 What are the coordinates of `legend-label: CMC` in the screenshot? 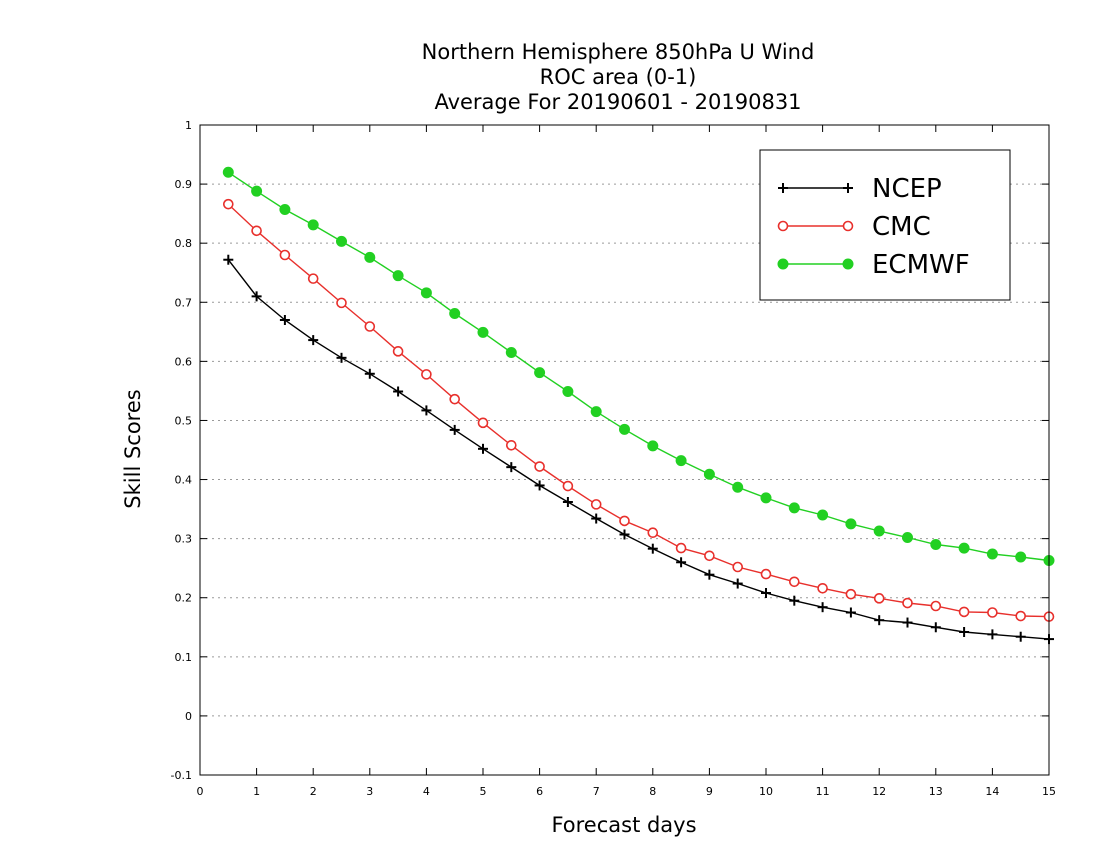 It's located at (901, 227).